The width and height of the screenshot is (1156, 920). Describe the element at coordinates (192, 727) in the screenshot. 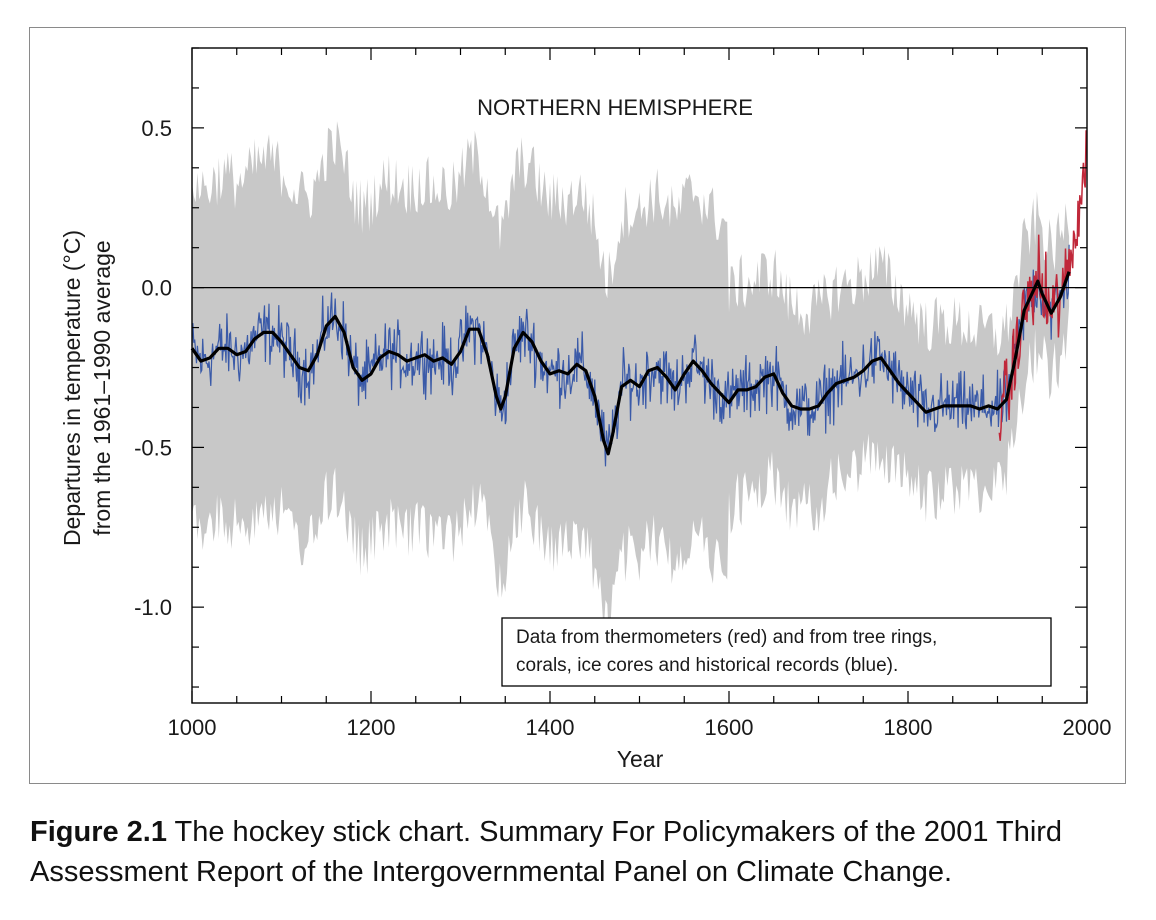

I see `x-tick-label: 1000` at that location.